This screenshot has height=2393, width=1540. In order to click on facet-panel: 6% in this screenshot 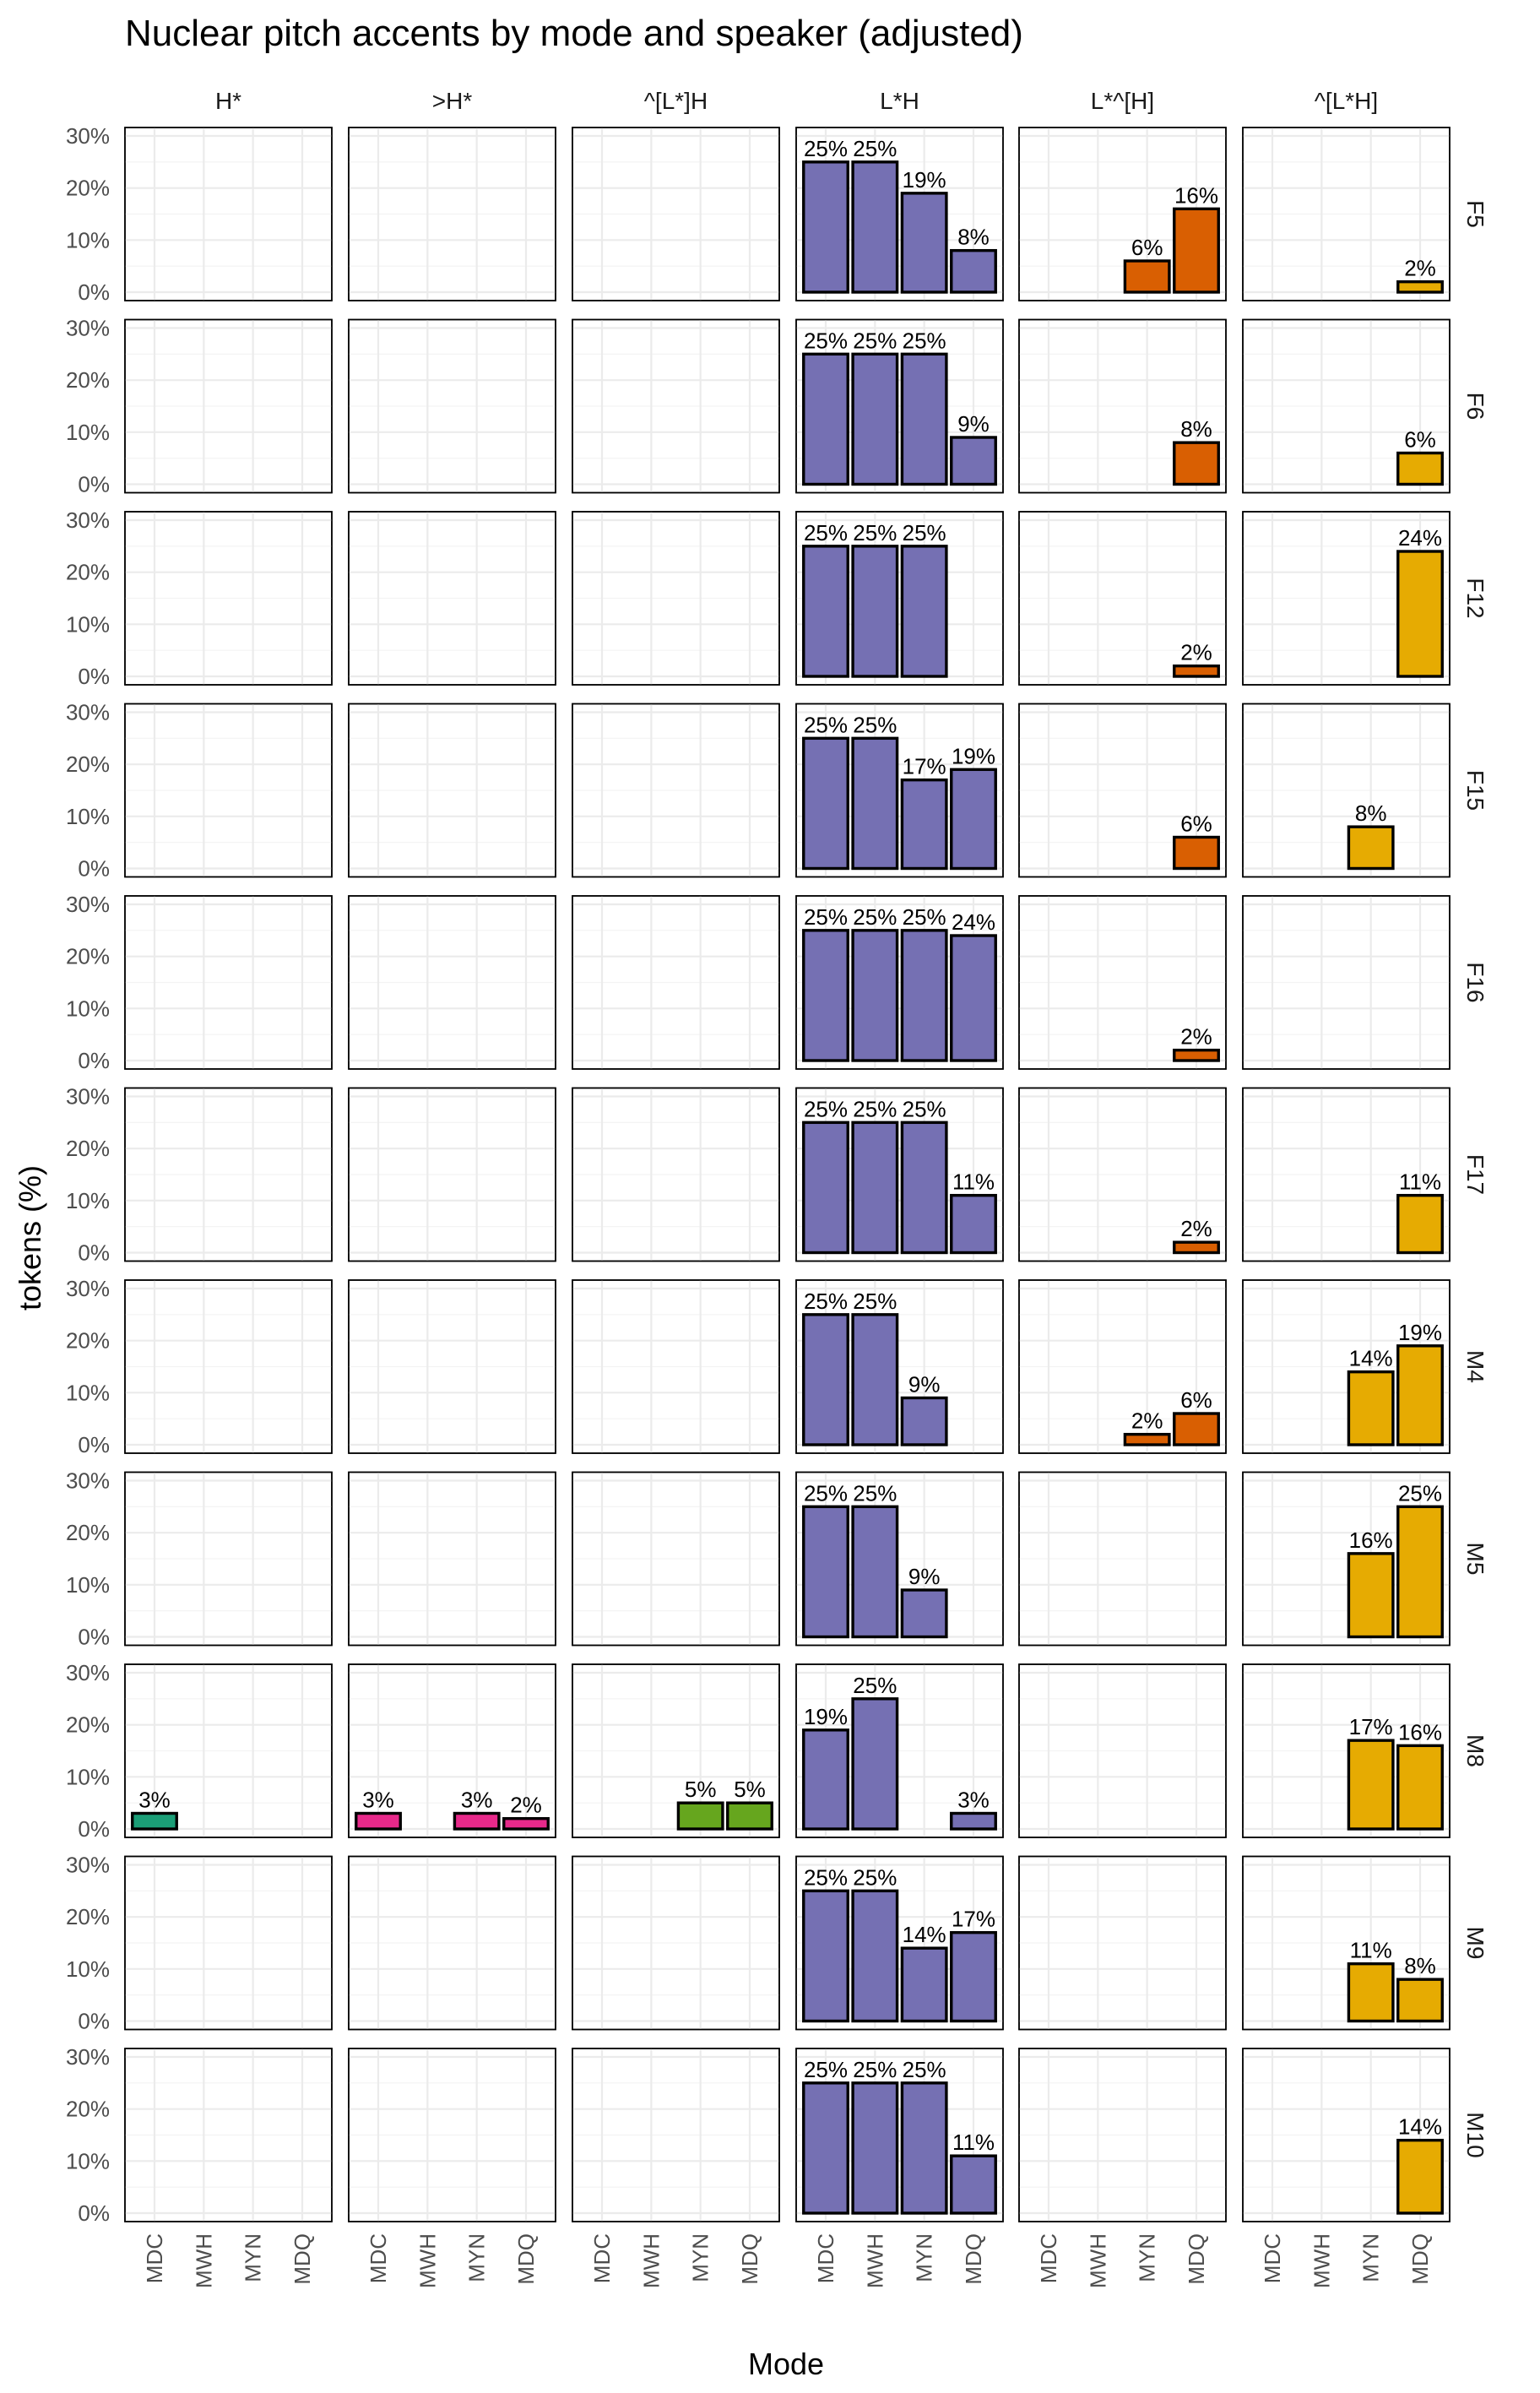, I will do `click(1122, 790)`.